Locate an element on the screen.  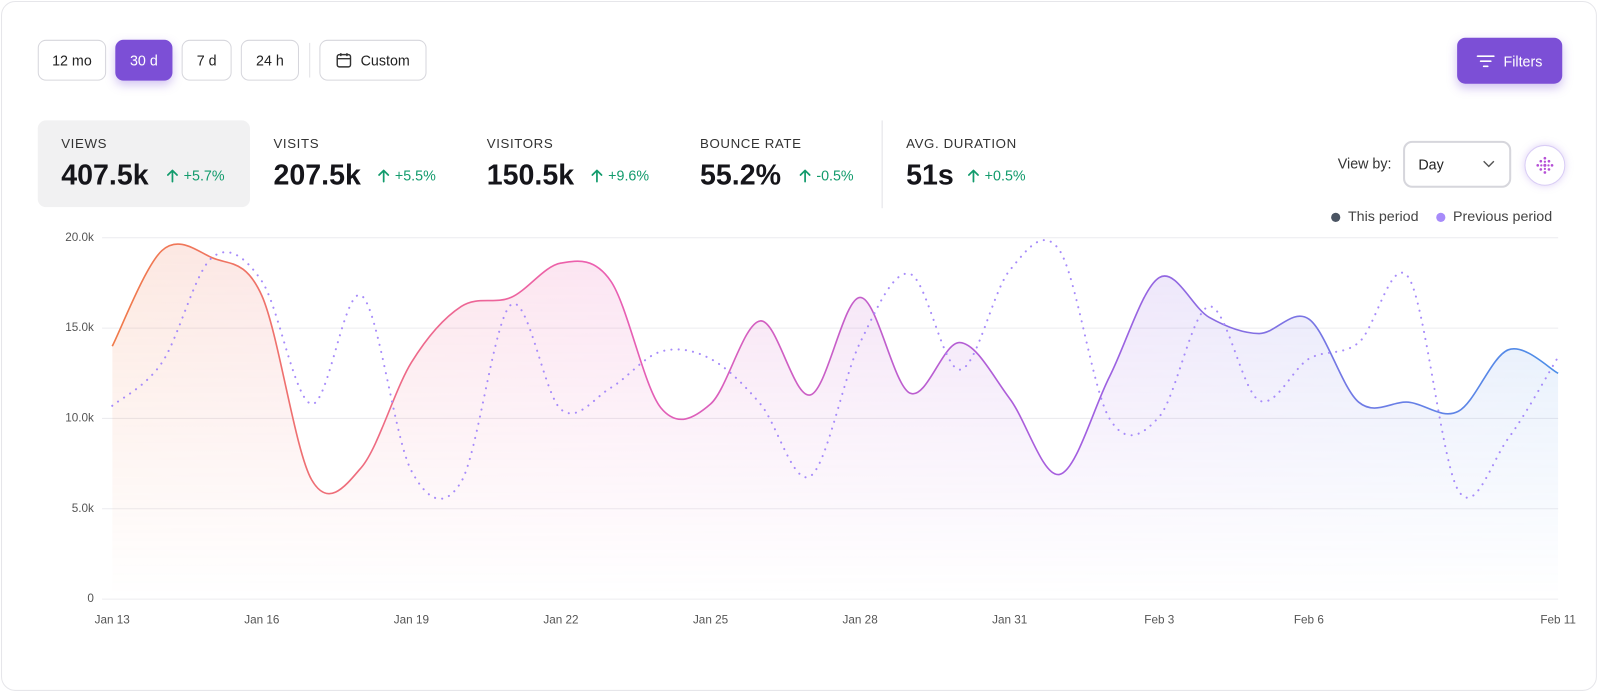
x-tick-label: Jan 13 is located at coordinates (112, 620).